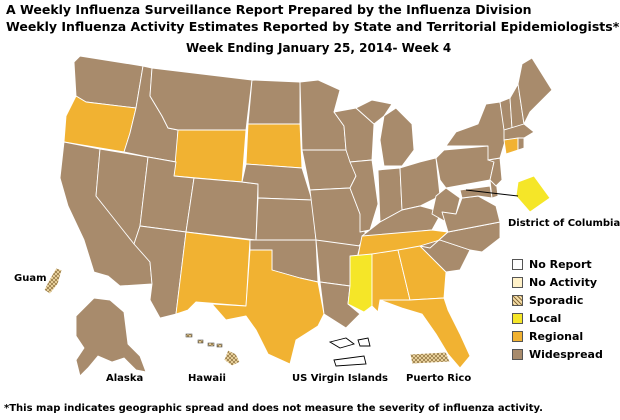 This screenshot has width=620, height=420. What do you see at coordinates (274, 102) in the screenshot?
I see `region-north-dakota` at bounding box center [274, 102].